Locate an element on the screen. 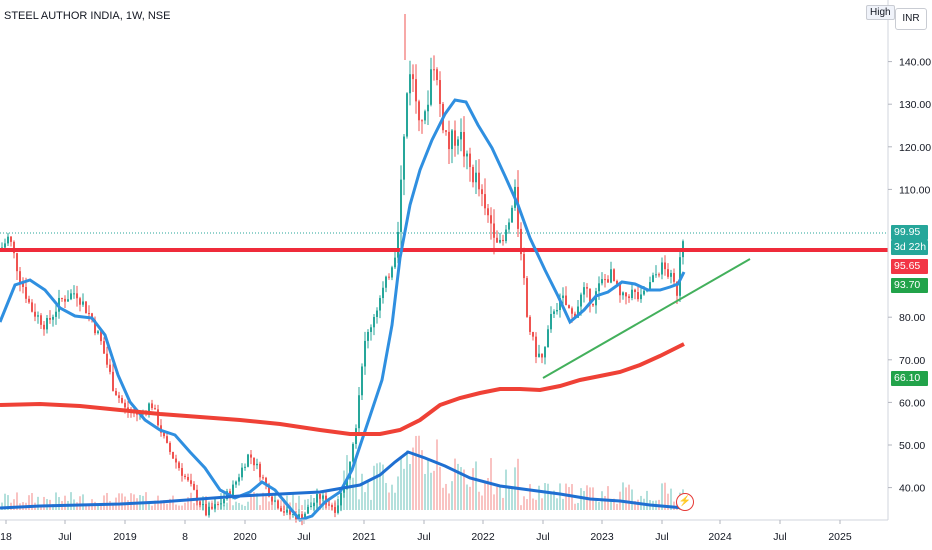 The width and height of the screenshot is (932, 550). y-tick-label: 110.00 is located at coordinates (914, 190).